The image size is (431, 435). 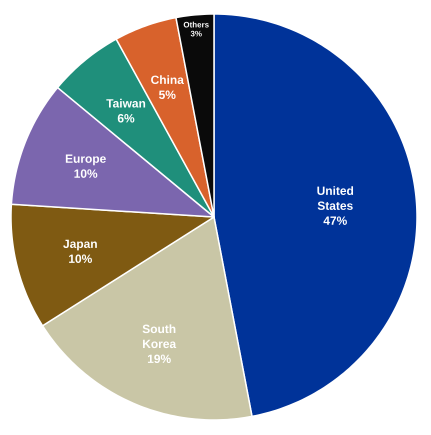 What do you see at coordinates (159, 359) in the screenshot?
I see `data-label: 19%` at bounding box center [159, 359].